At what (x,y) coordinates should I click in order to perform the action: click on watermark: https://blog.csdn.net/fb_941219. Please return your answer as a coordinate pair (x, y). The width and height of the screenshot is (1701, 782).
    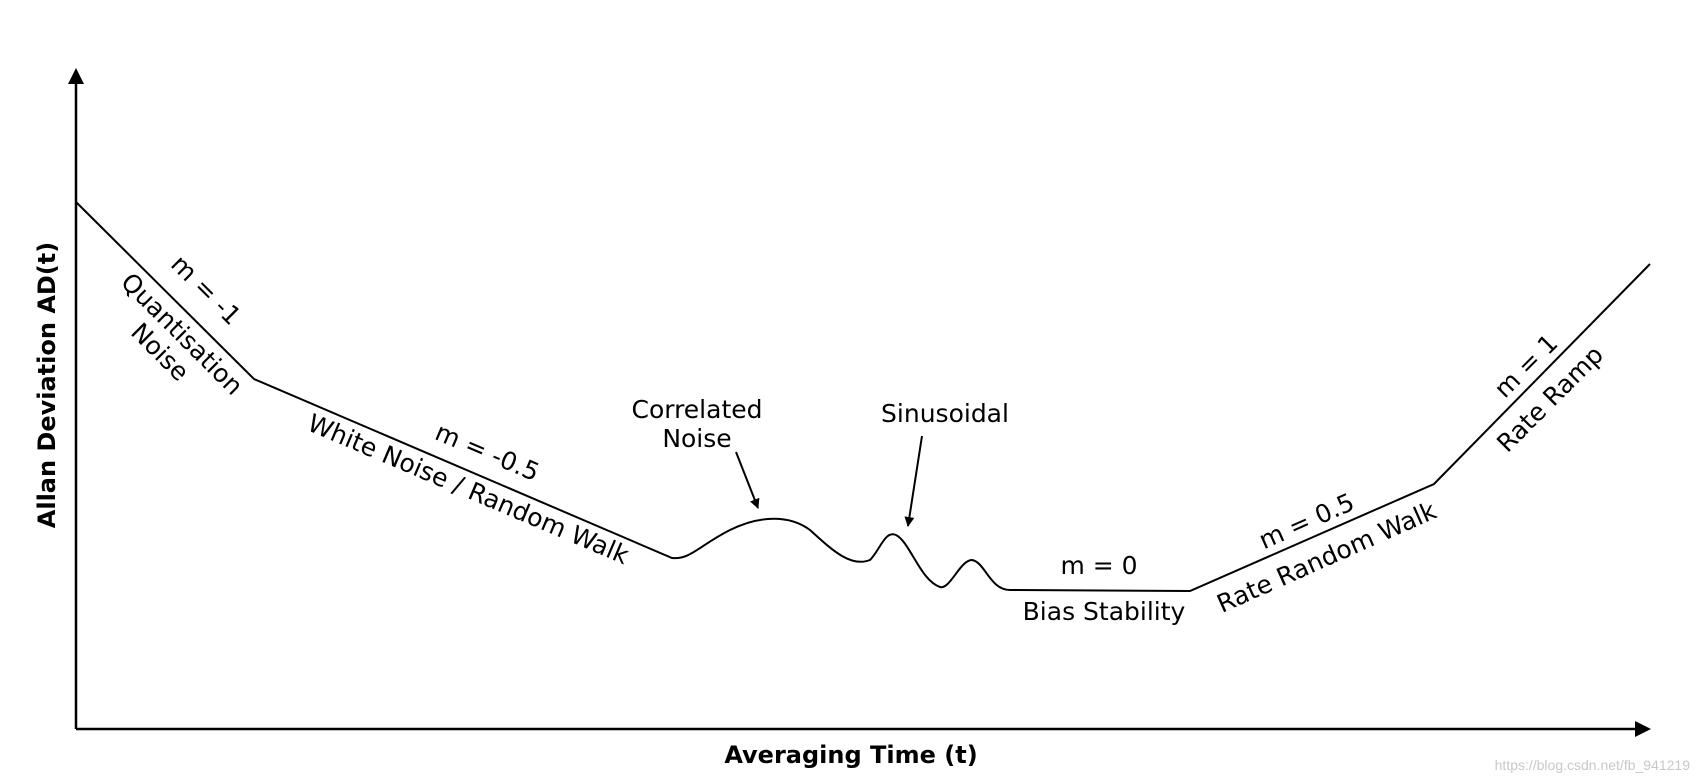
    Looking at the image, I should click on (1593, 765).